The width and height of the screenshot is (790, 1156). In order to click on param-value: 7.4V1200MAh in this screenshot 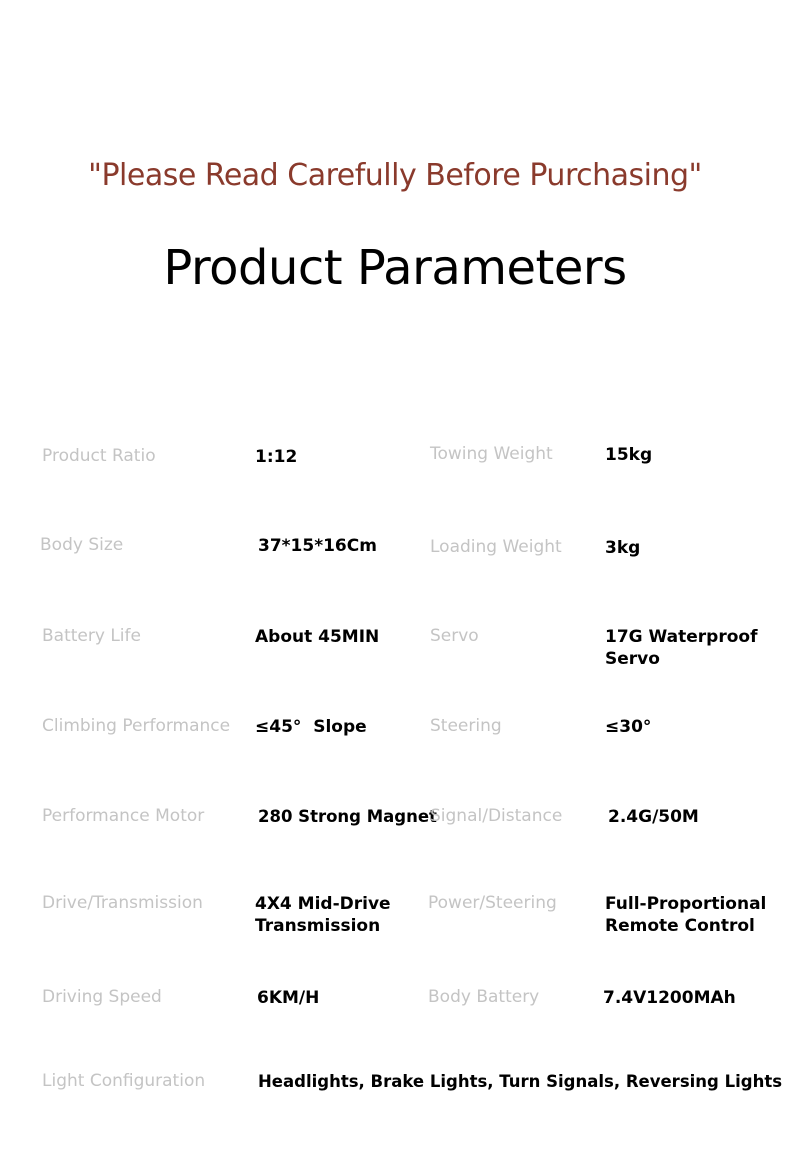, I will do `click(669, 998)`.